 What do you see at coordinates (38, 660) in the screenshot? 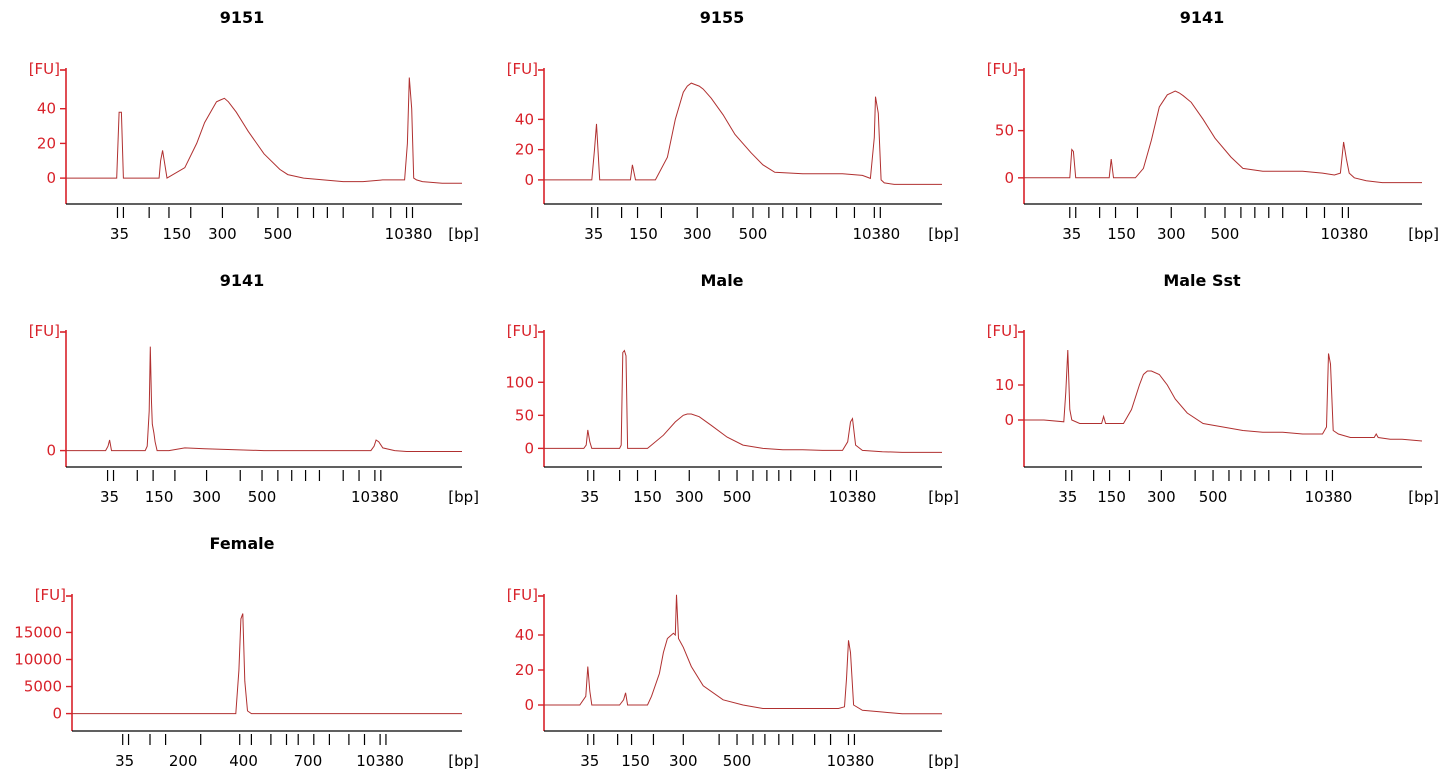
I see `y-tick-label: 10000` at bounding box center [38, 660].